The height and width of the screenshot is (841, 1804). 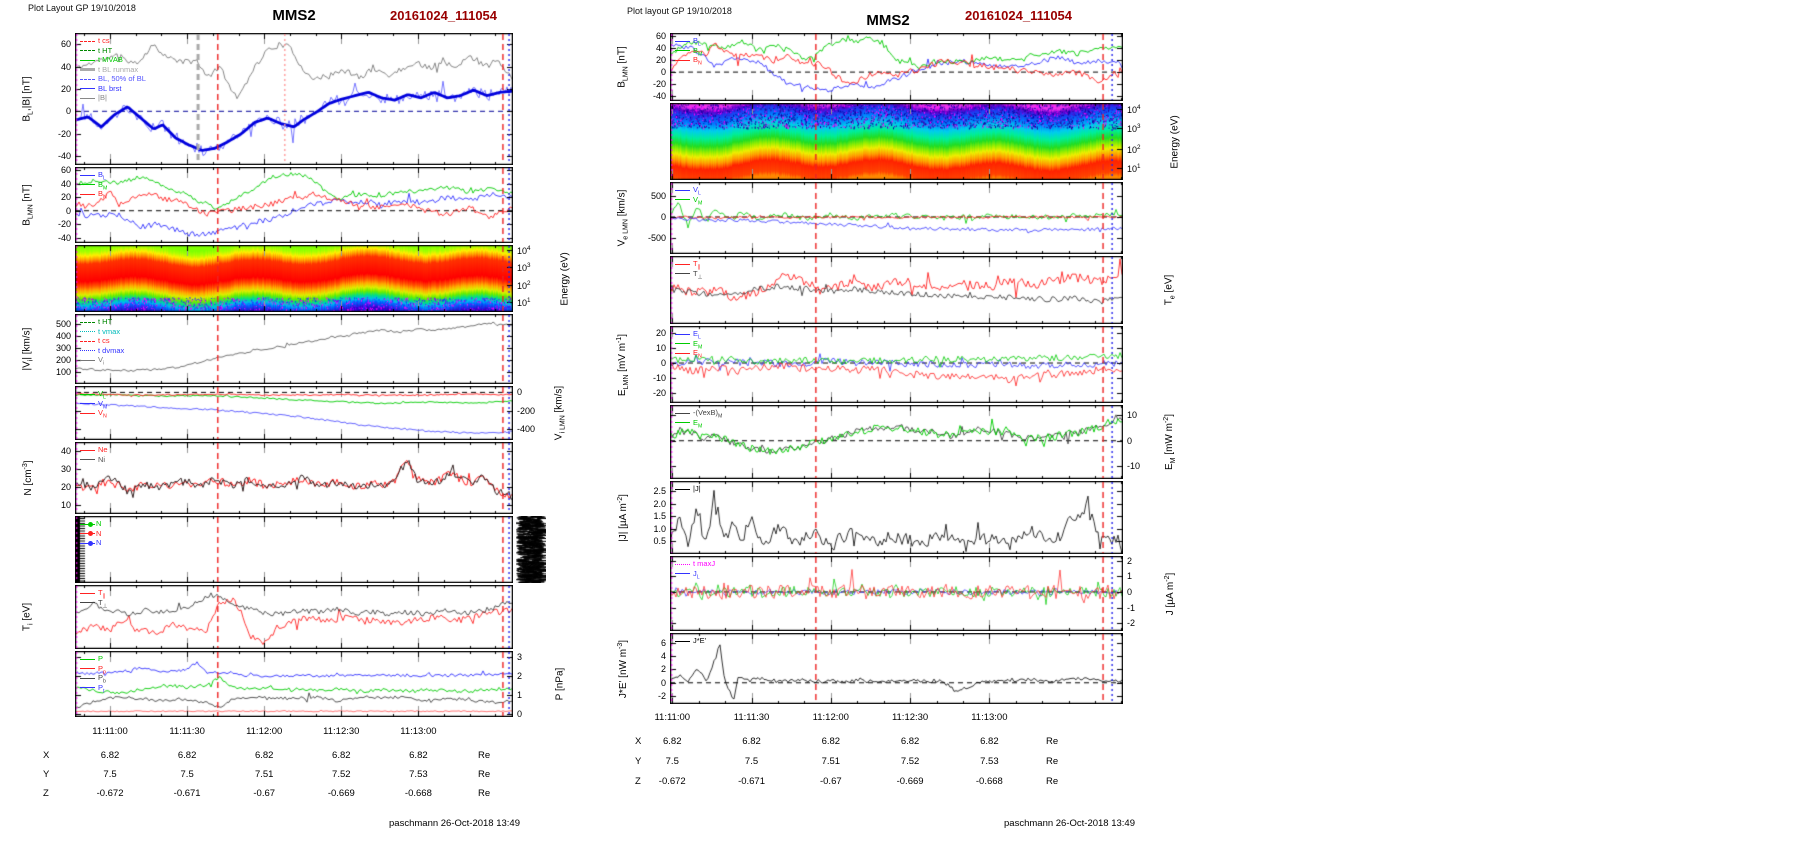 I want to click on ti-legend-item: T⊥, so click(x=93, y=604).